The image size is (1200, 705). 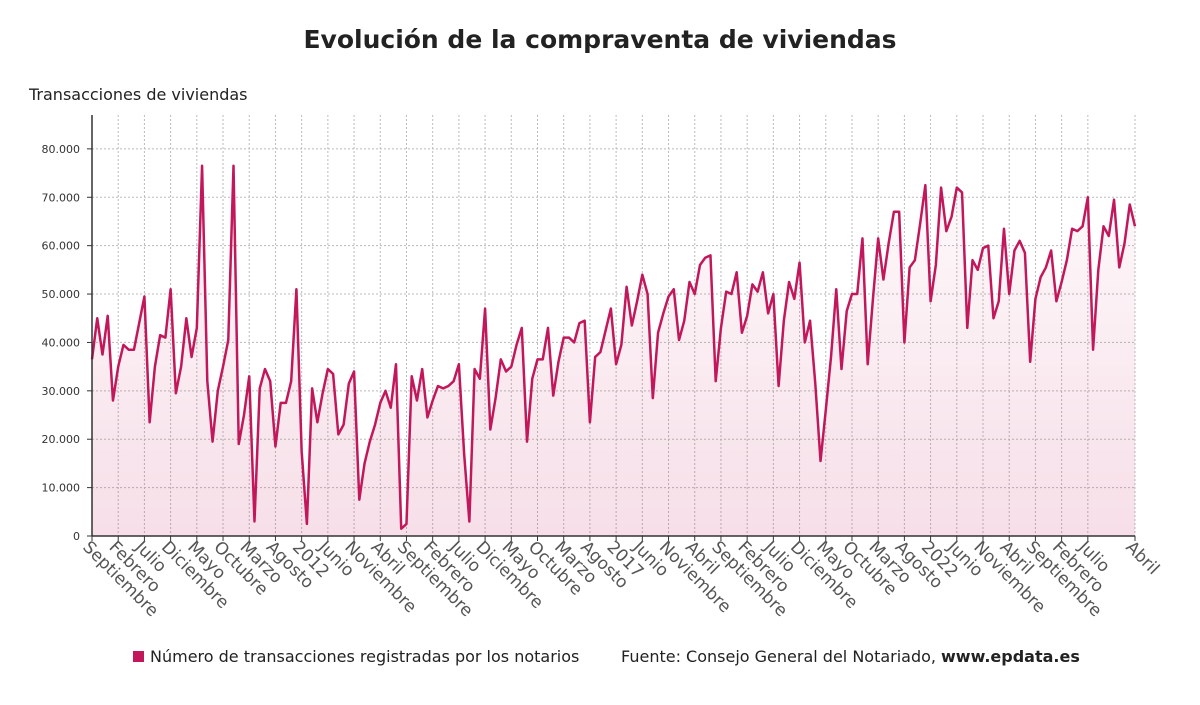 What do you see at coordinates (138, 656) in the screenshot?
I see `legend-swatch` at bounding box center [138, 656].